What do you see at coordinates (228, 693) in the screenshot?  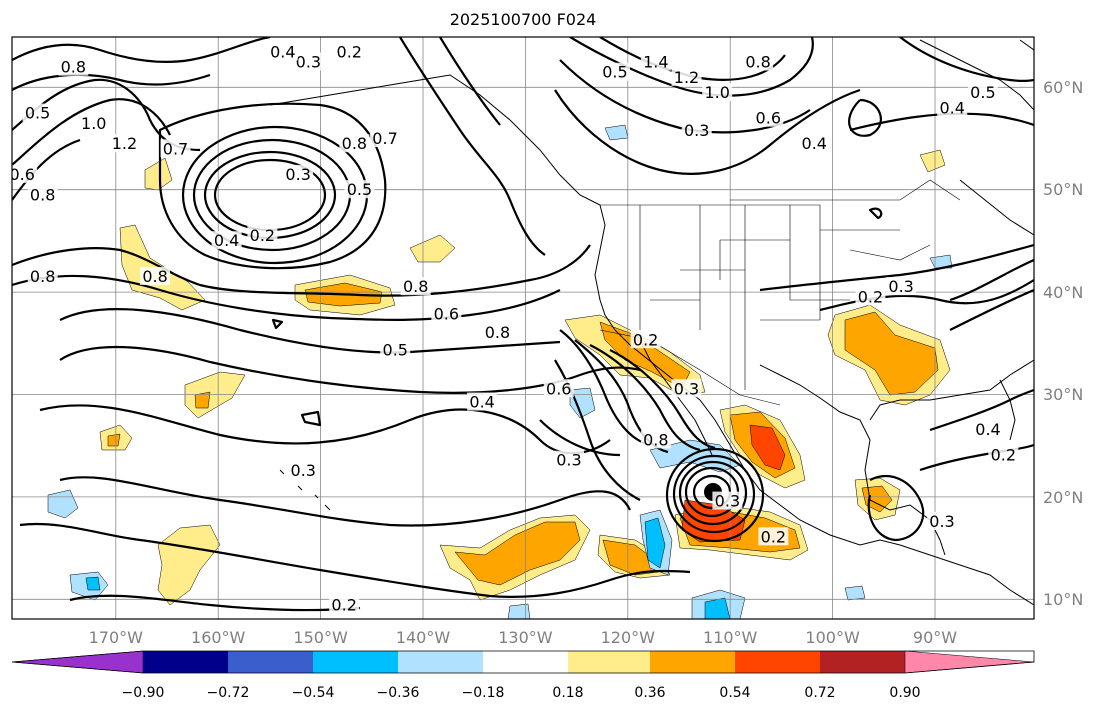 I see `colorbar-tick-label: −0.72` at bounding box center [228, 693].